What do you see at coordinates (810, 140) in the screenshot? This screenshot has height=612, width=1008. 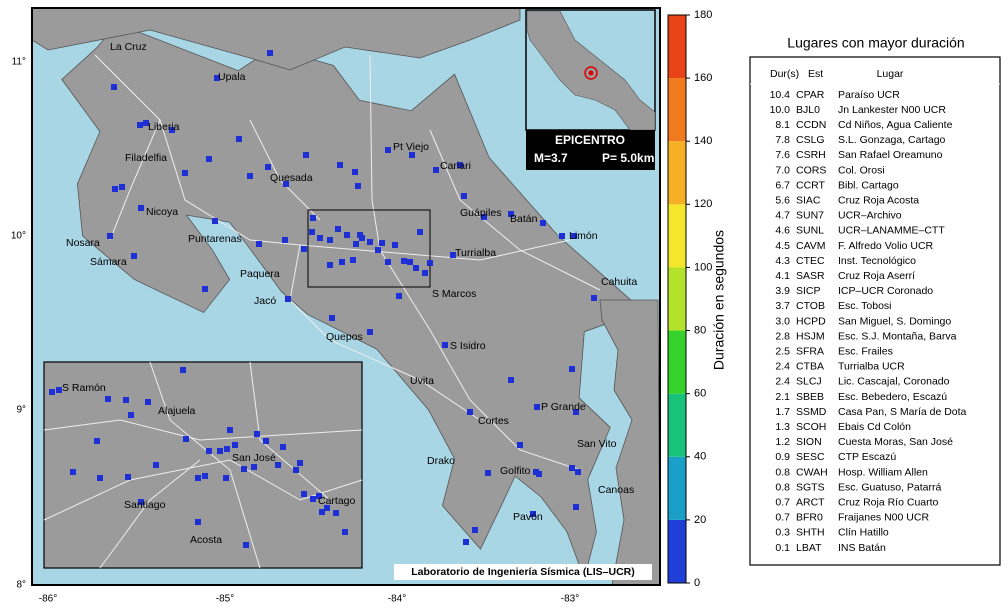 I see `table-cell-station: CSLG` at bounding box center [810, 140].